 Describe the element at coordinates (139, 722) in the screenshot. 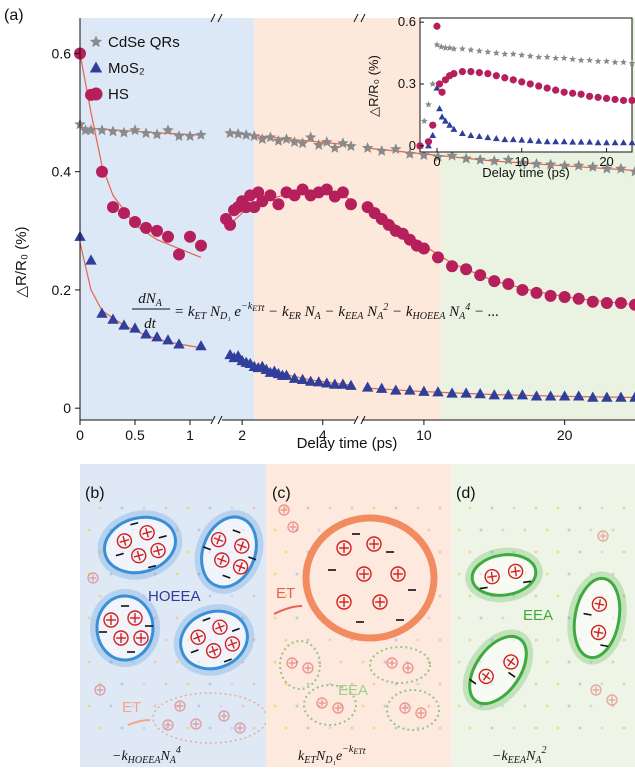

I see `et-arrow-b` at that location.